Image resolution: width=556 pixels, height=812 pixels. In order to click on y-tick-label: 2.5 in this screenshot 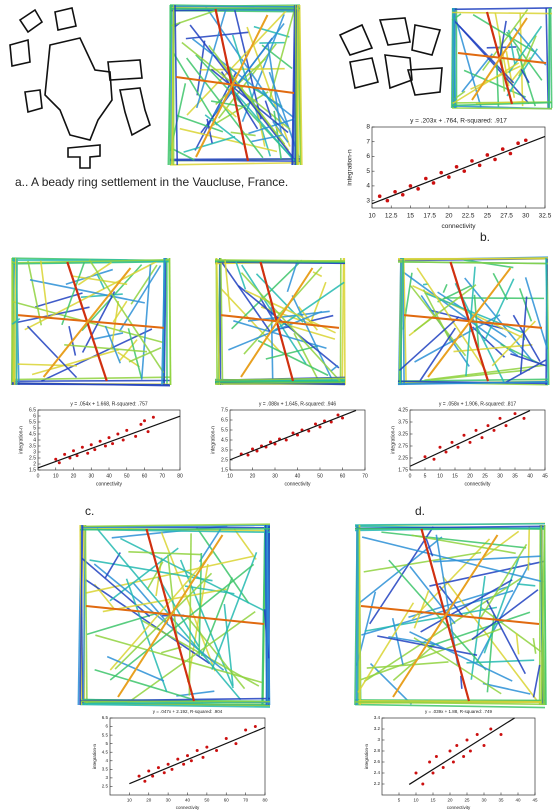, I will do `click(224, 460)`.